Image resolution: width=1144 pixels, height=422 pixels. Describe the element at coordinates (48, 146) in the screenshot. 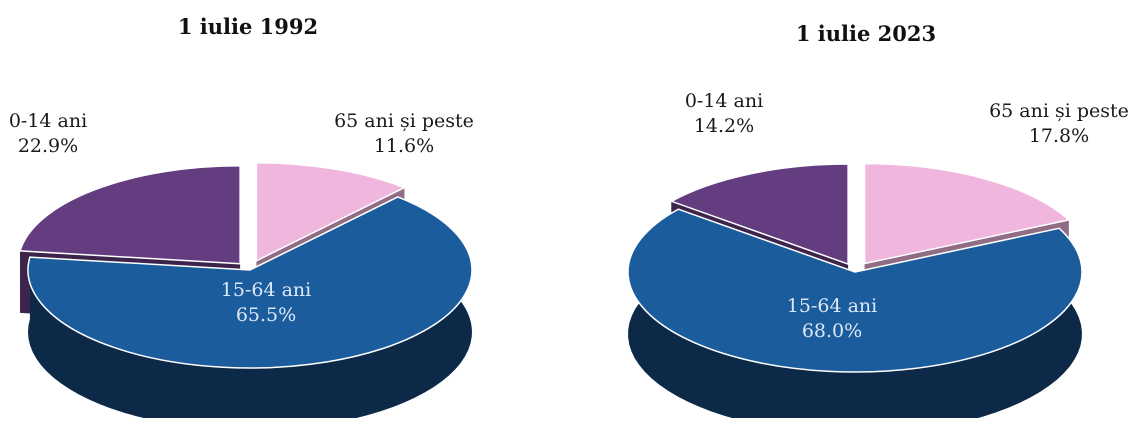

I see `slice-value-label: 22.9%` at that location.